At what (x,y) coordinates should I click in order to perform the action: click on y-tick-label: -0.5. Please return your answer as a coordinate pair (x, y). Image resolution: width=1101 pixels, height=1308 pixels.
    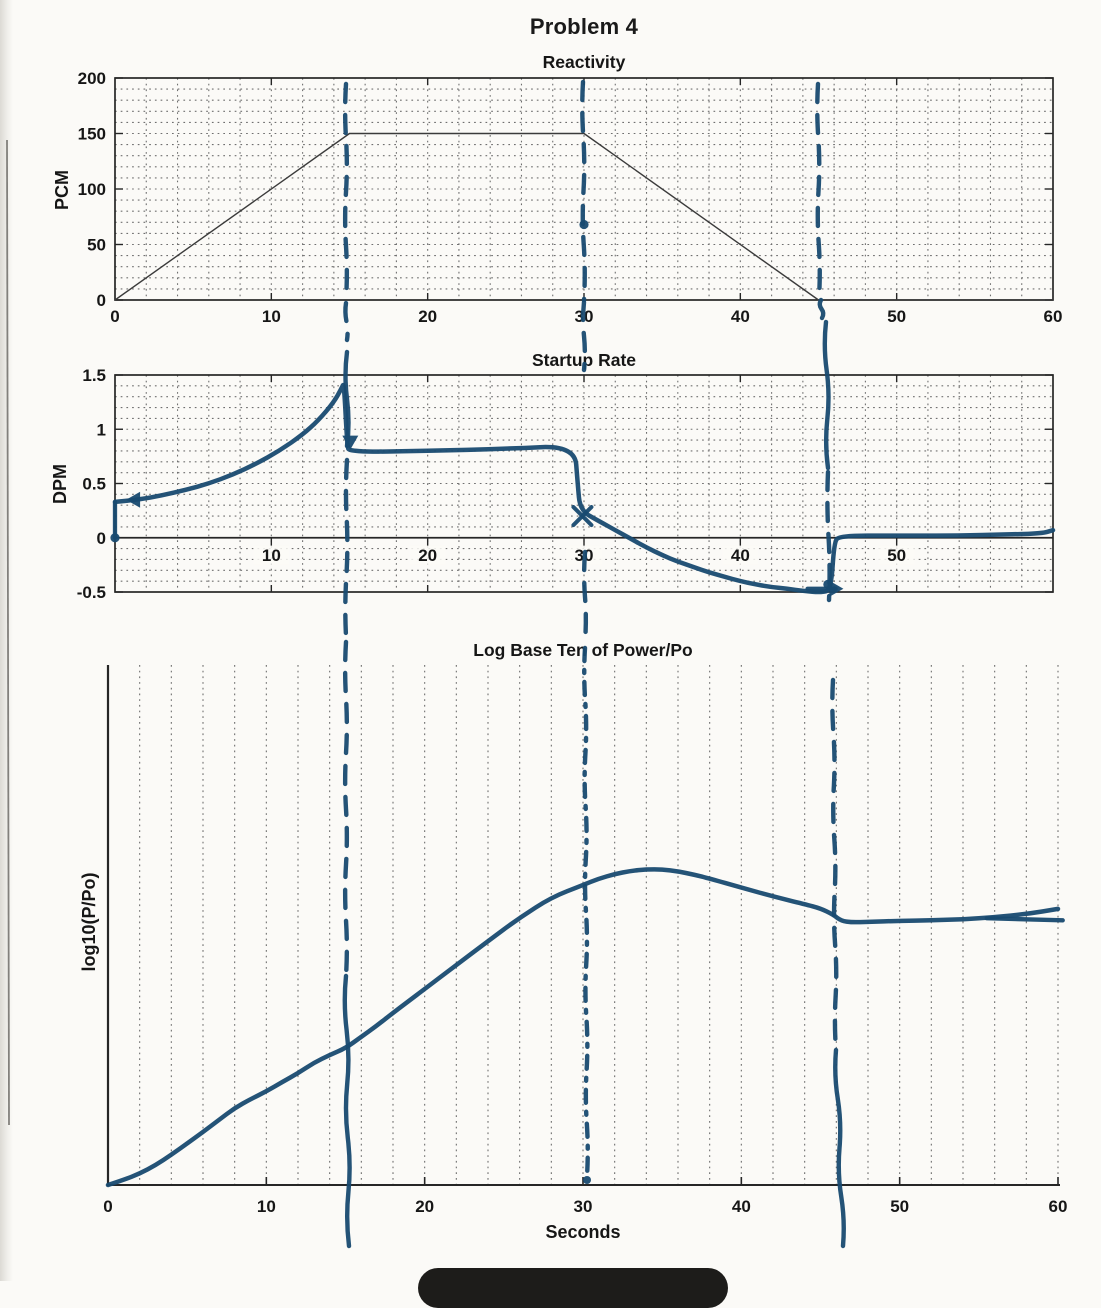
    Looking at the image, I should click on (91, 592).